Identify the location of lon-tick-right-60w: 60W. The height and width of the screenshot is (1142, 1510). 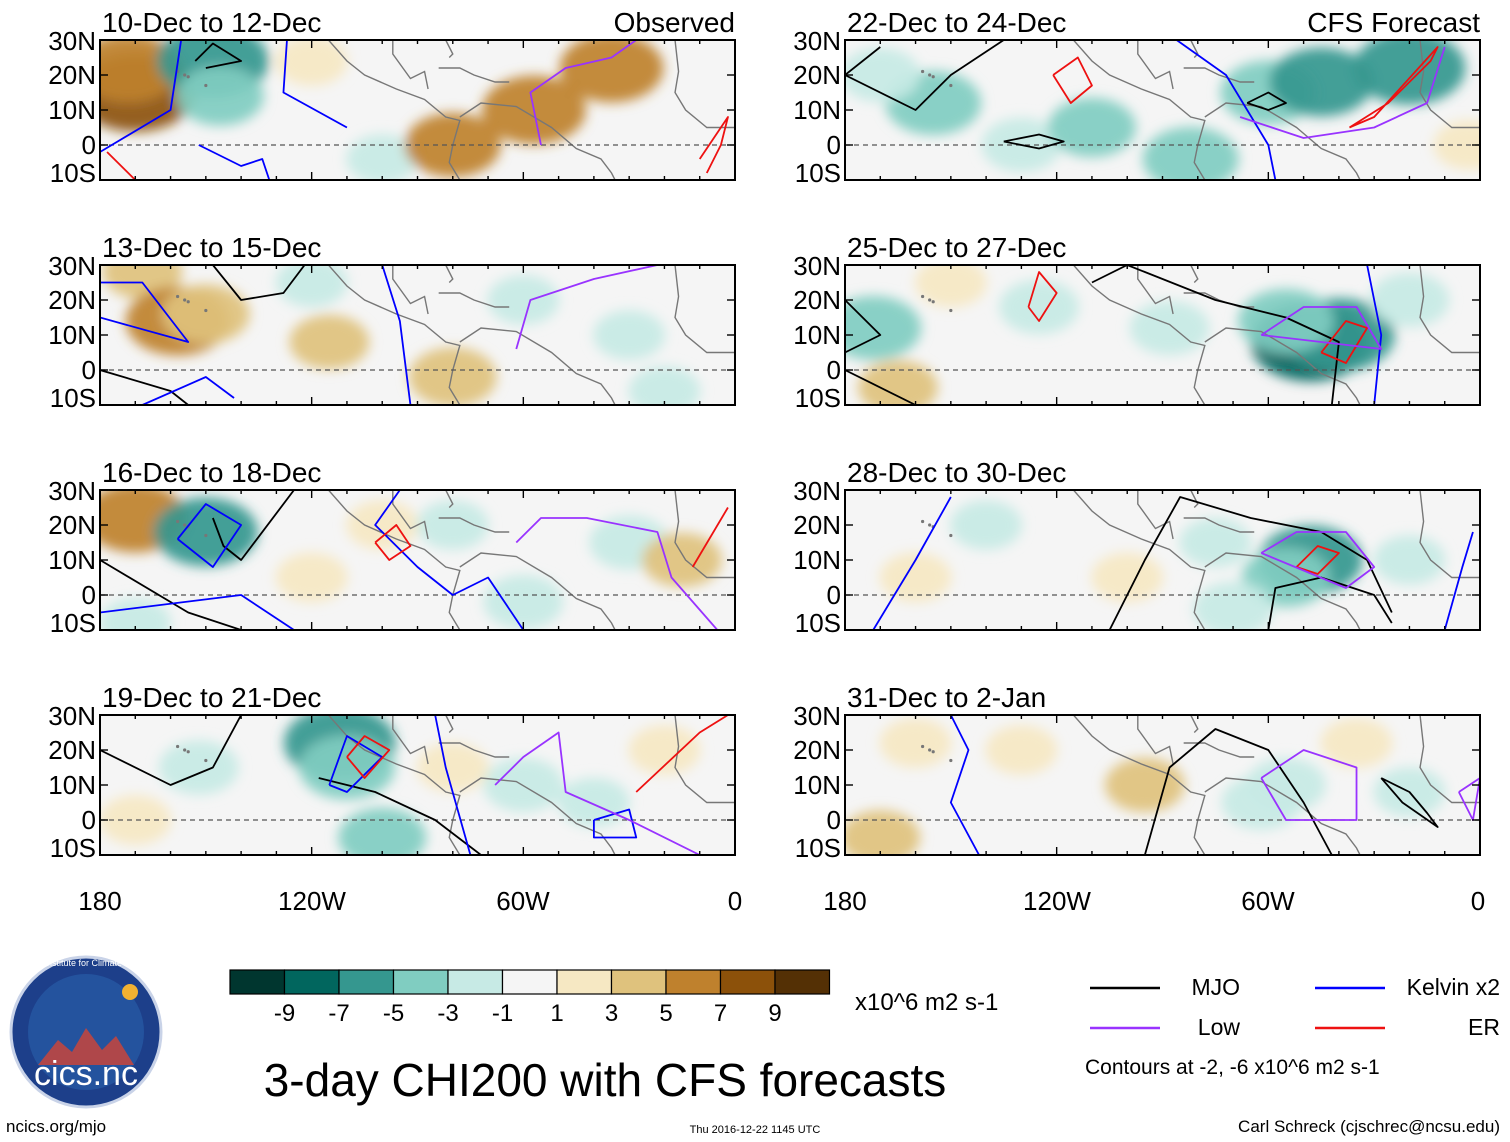
(1268, 901).